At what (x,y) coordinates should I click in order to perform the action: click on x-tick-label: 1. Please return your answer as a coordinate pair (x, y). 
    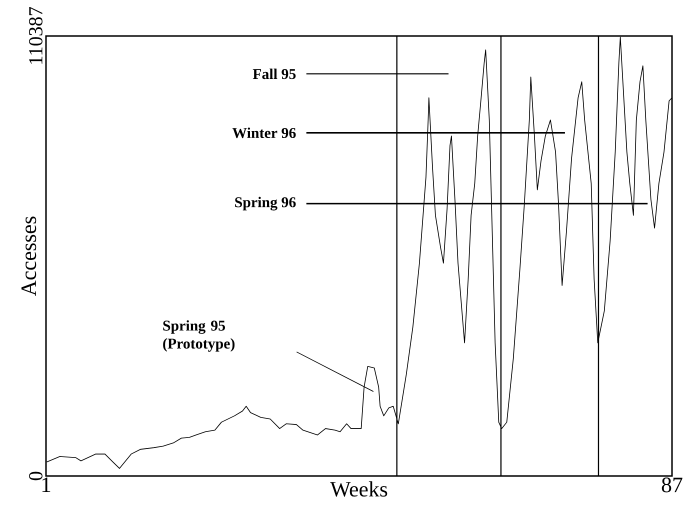
    Looking at the image, I should click on (46, 485).